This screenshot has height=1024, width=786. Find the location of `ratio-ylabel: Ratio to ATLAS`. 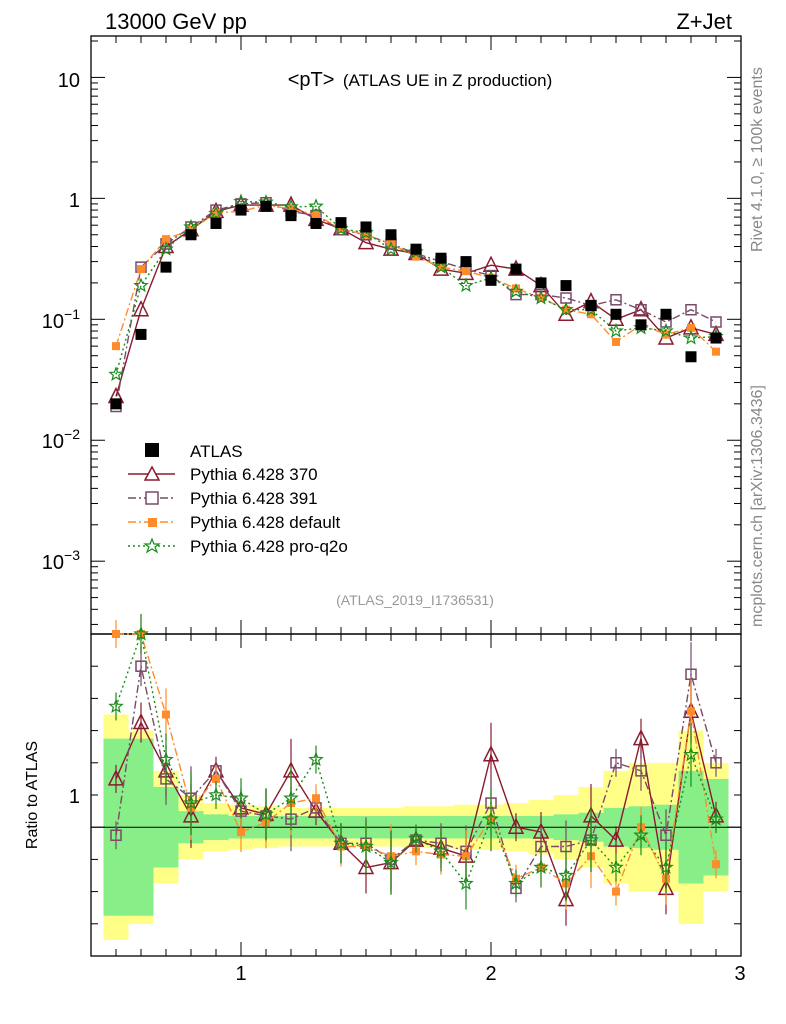

ratio-ylabel: Ratio to ATLAS is located at coordinates (32, 795).